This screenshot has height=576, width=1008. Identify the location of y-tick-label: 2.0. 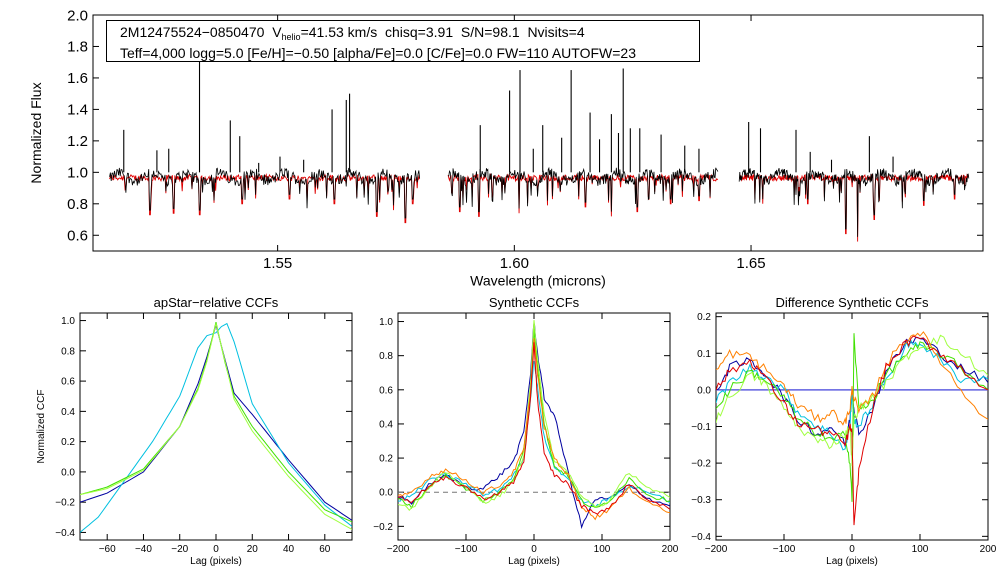
(77, 15).